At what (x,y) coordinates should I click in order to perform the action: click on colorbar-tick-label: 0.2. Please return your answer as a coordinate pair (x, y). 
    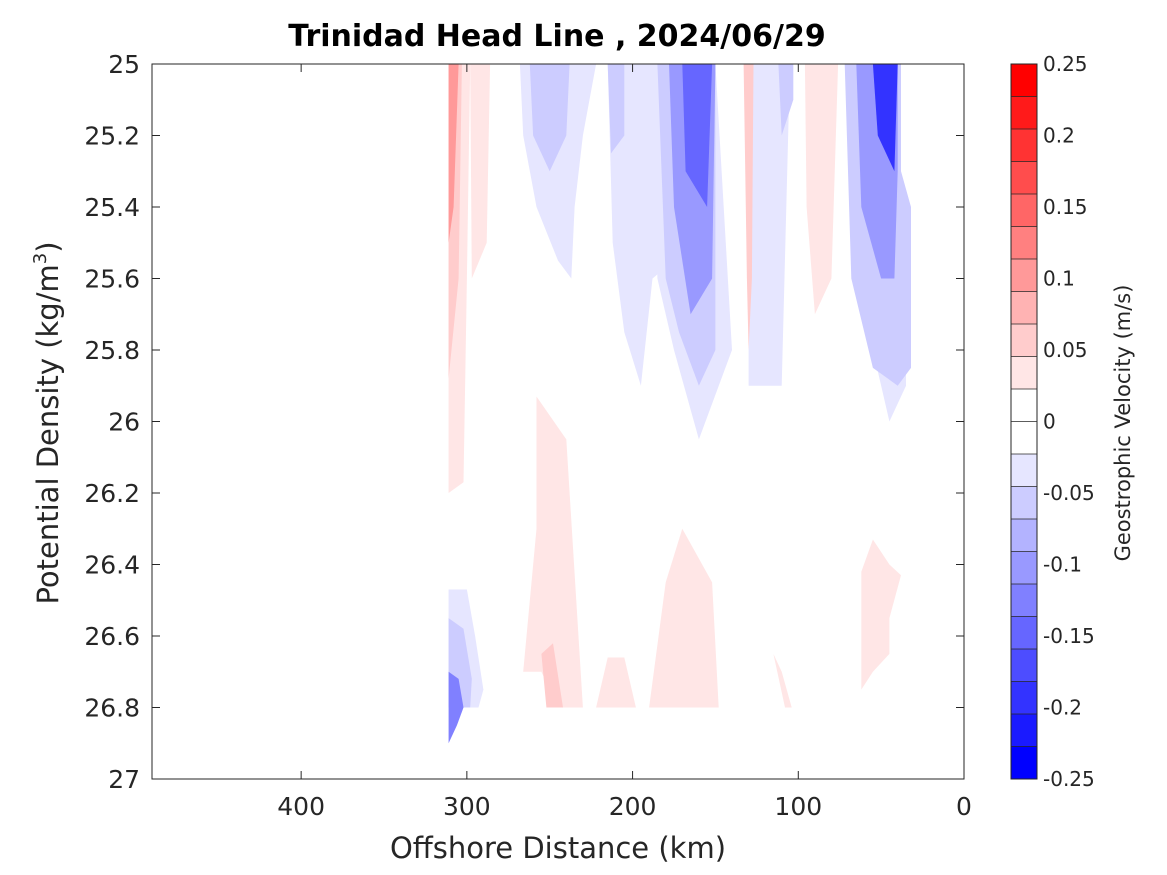
    Looking at the image, I should click on (1059, 136).